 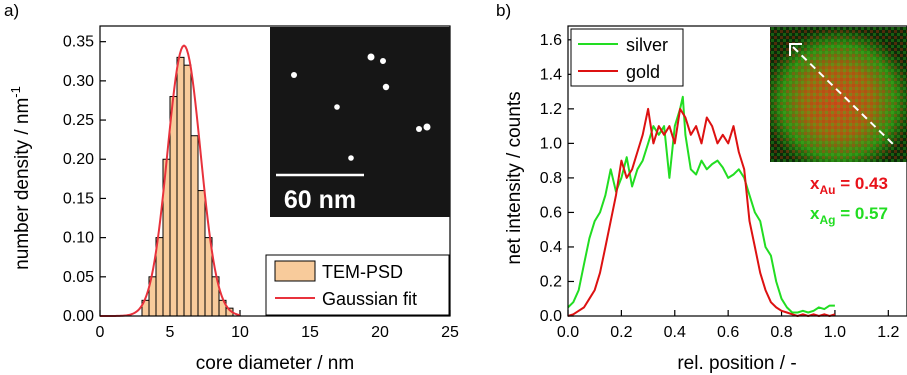 I want to click on b-xtick-label: 0.0, so click(x=568, y=332).